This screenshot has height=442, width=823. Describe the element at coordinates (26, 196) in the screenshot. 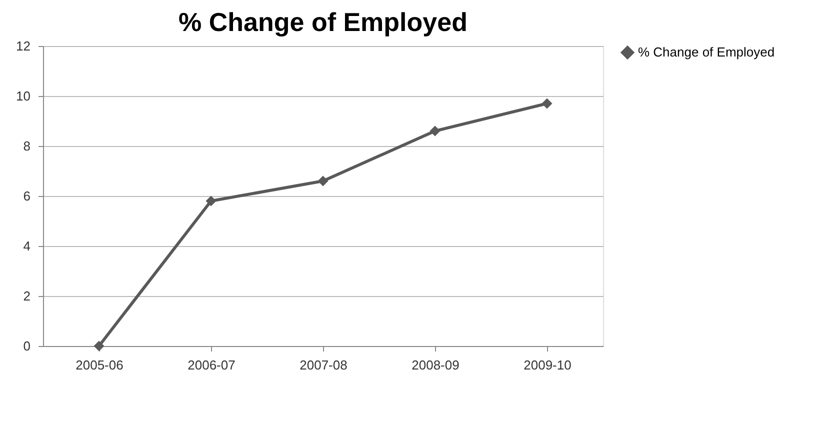

I see `y-tick-label: 6` at that location.